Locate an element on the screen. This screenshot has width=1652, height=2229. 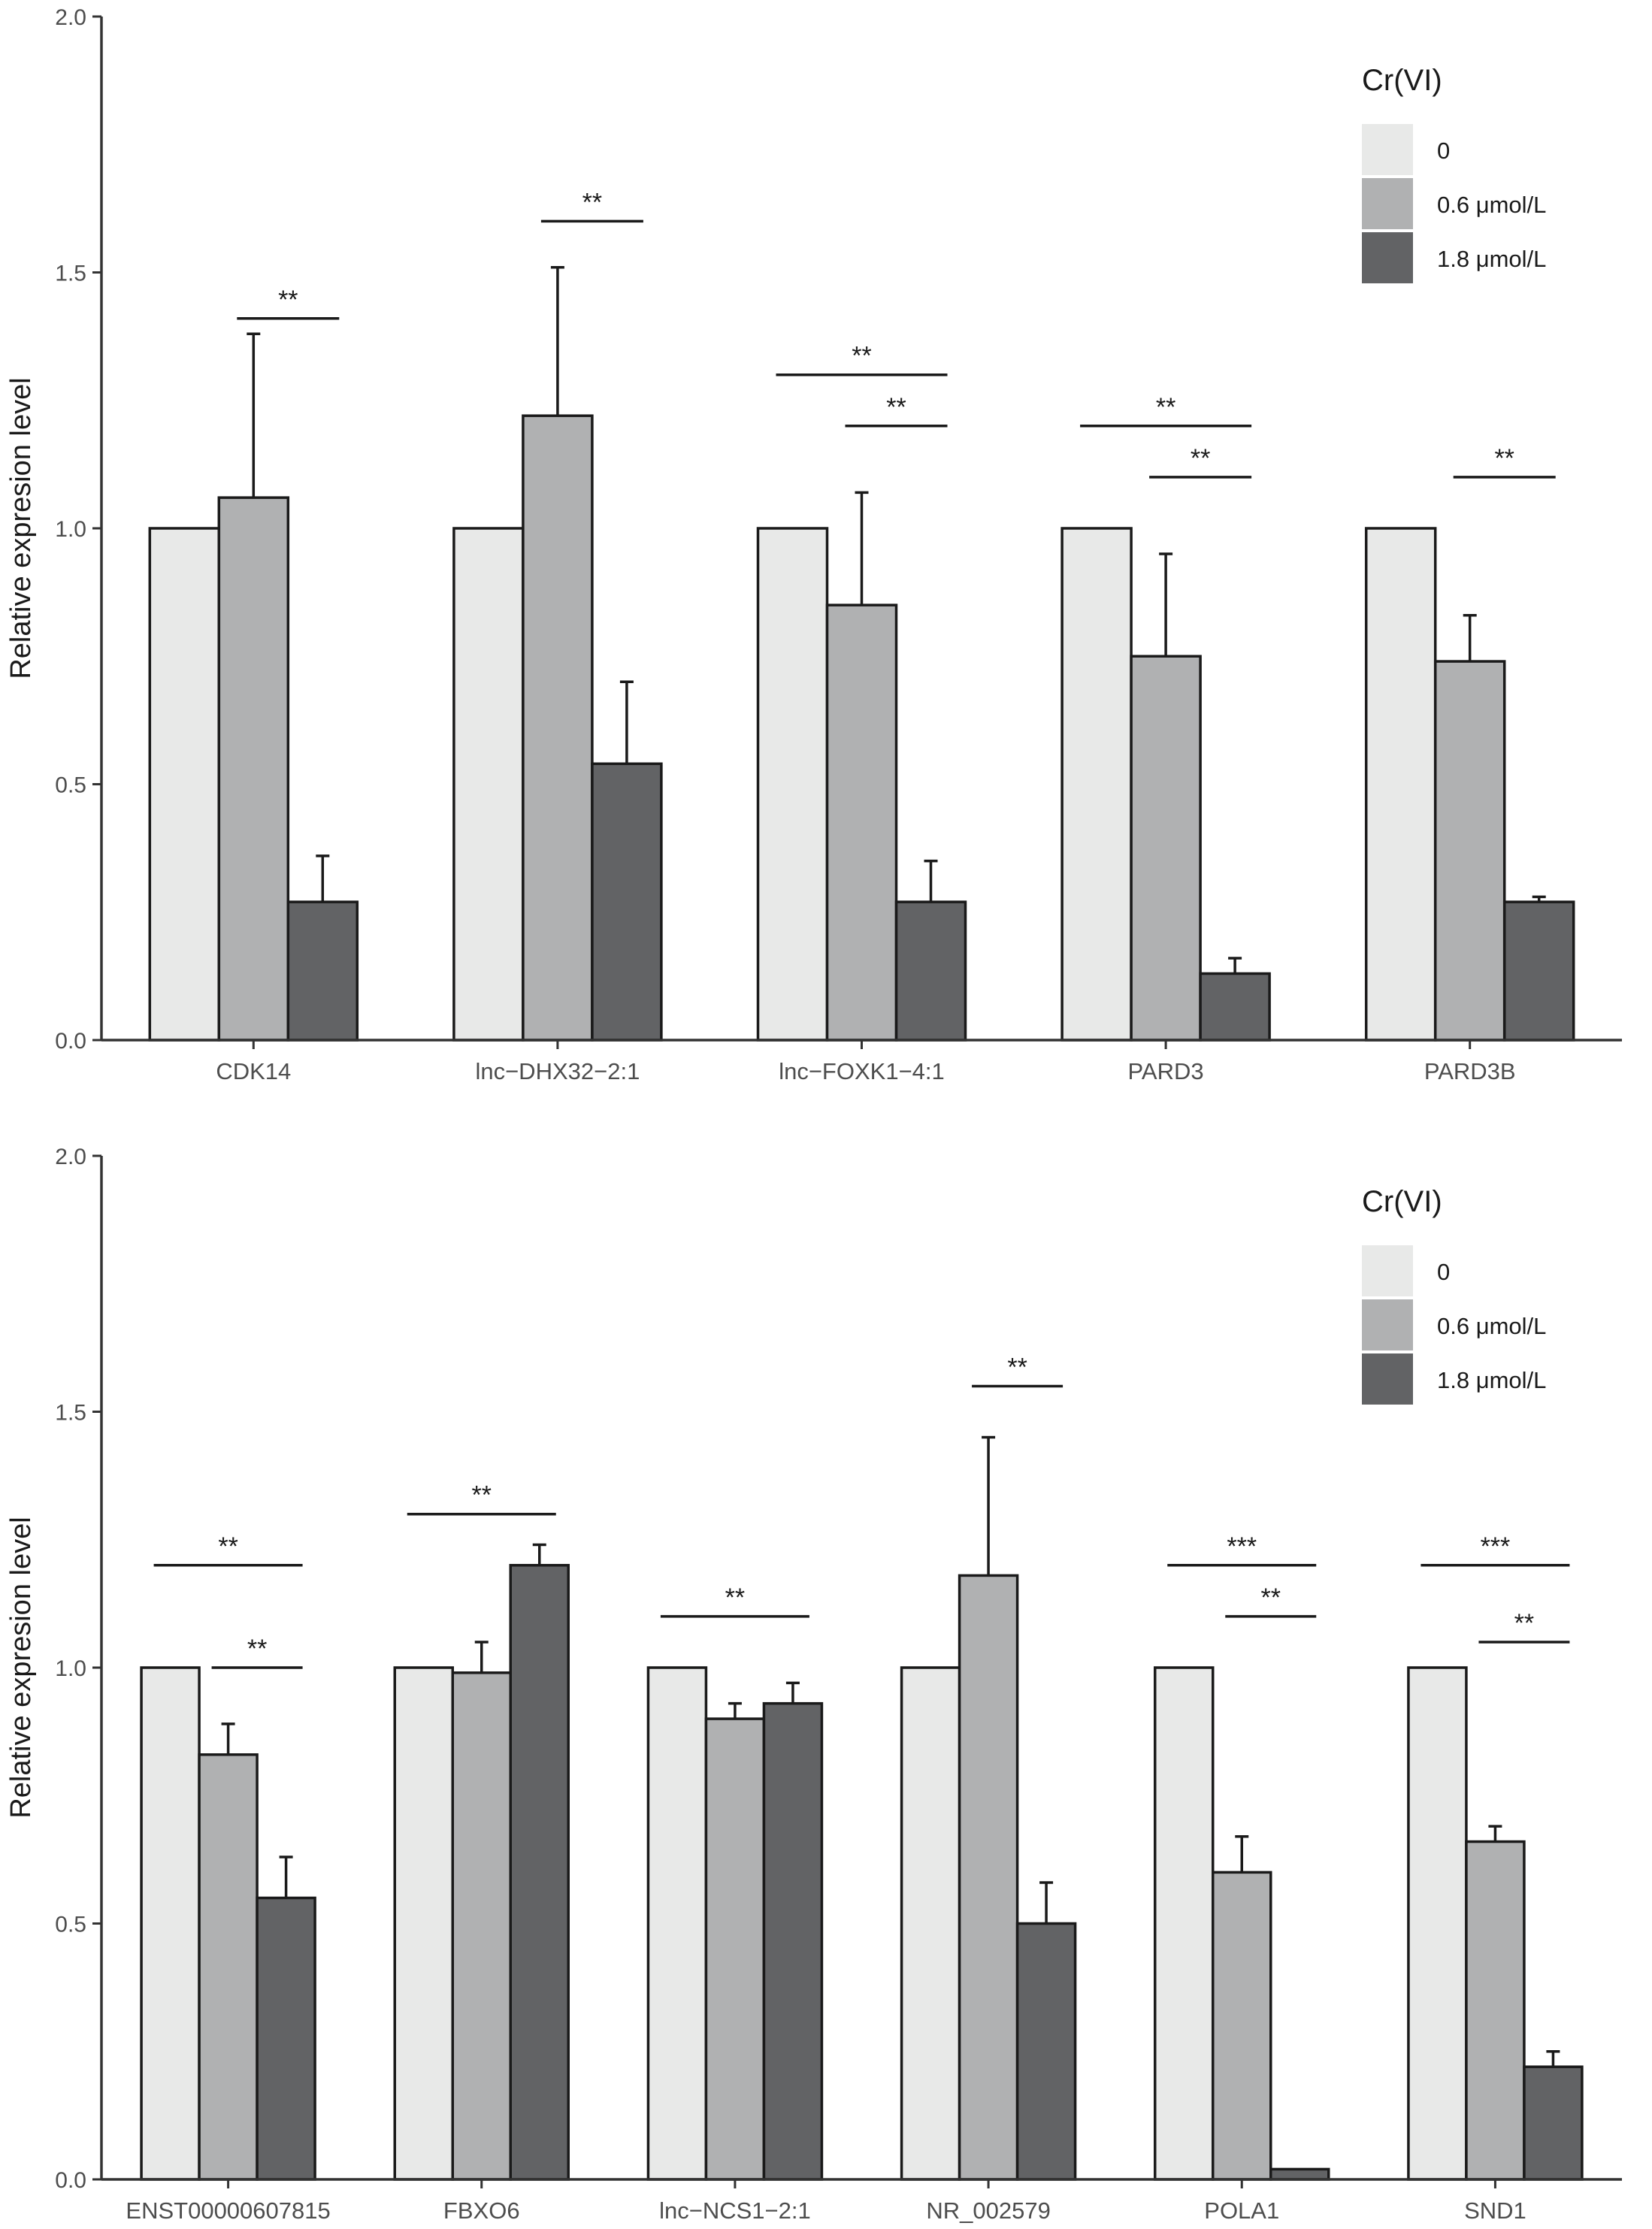
category-label: PARD3 is located at coordinates (1166, 1071).